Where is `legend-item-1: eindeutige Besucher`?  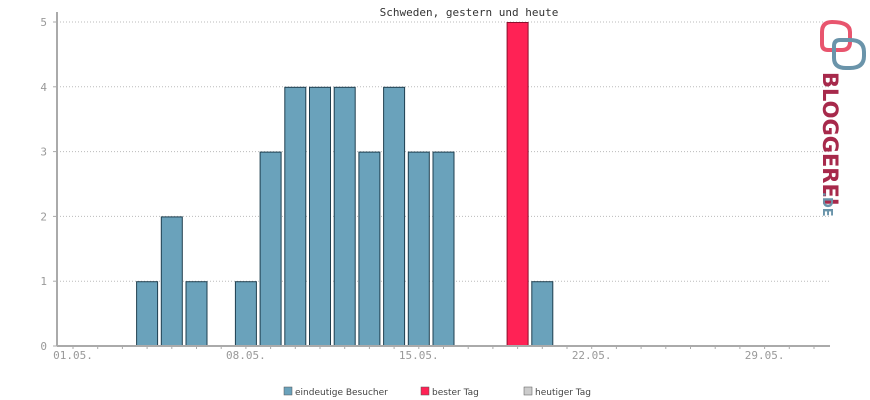 legend-item-1: eindeutige Besucher is located at coordinates (335, 392).